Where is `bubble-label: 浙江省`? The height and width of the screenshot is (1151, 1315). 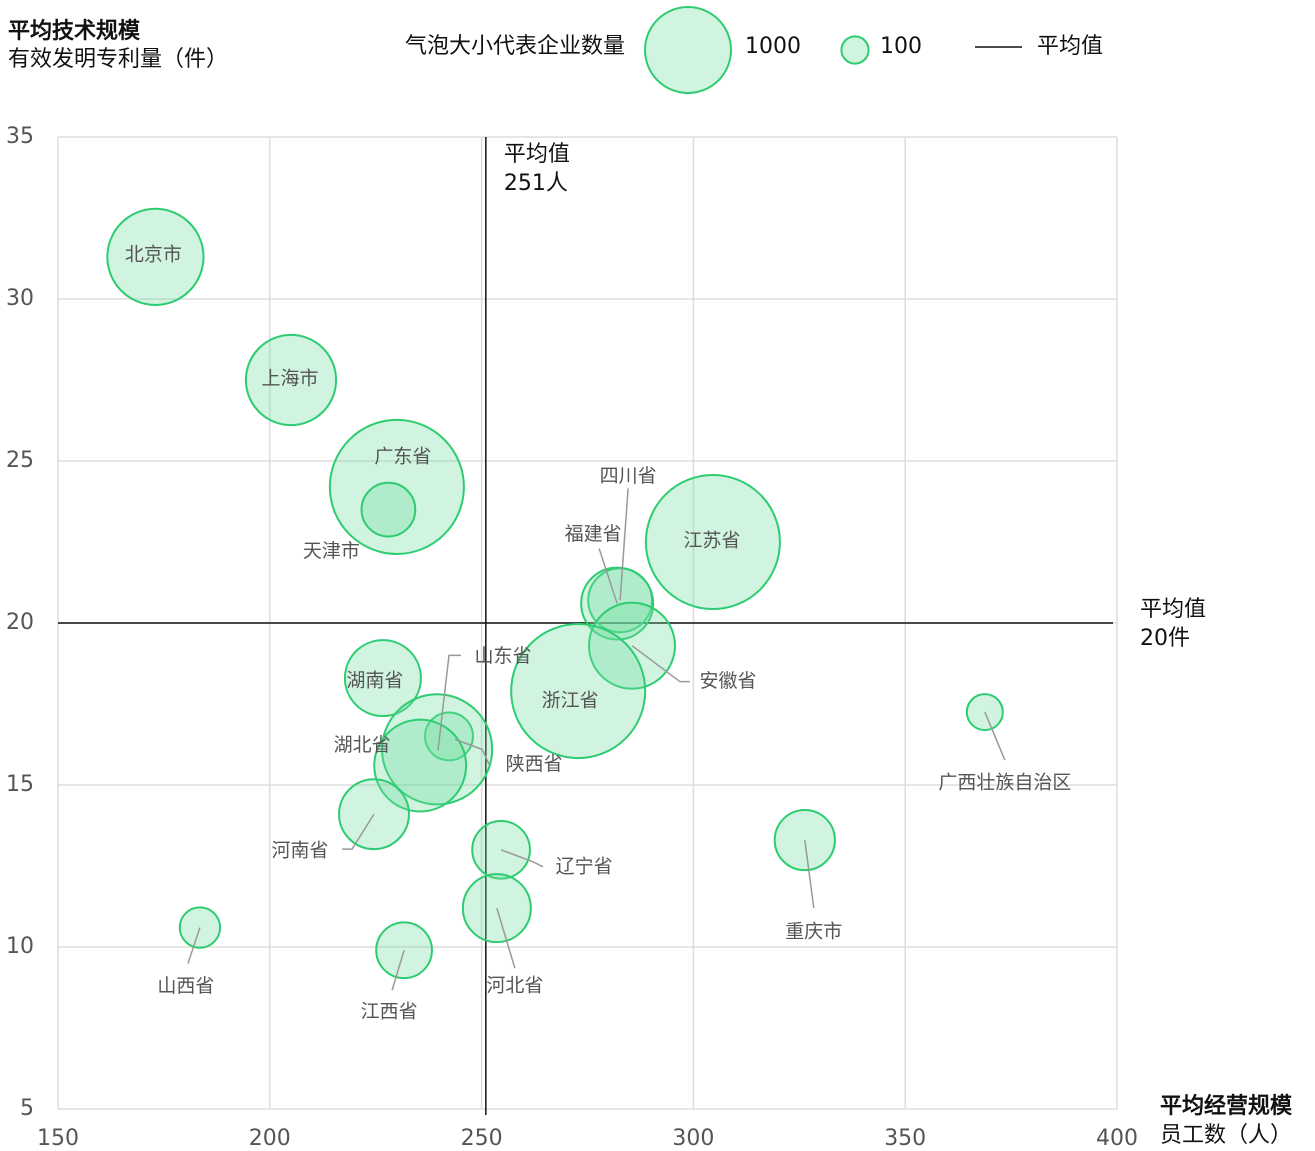 bubble-label: 浙江省 is located at coordinates (570, 701).